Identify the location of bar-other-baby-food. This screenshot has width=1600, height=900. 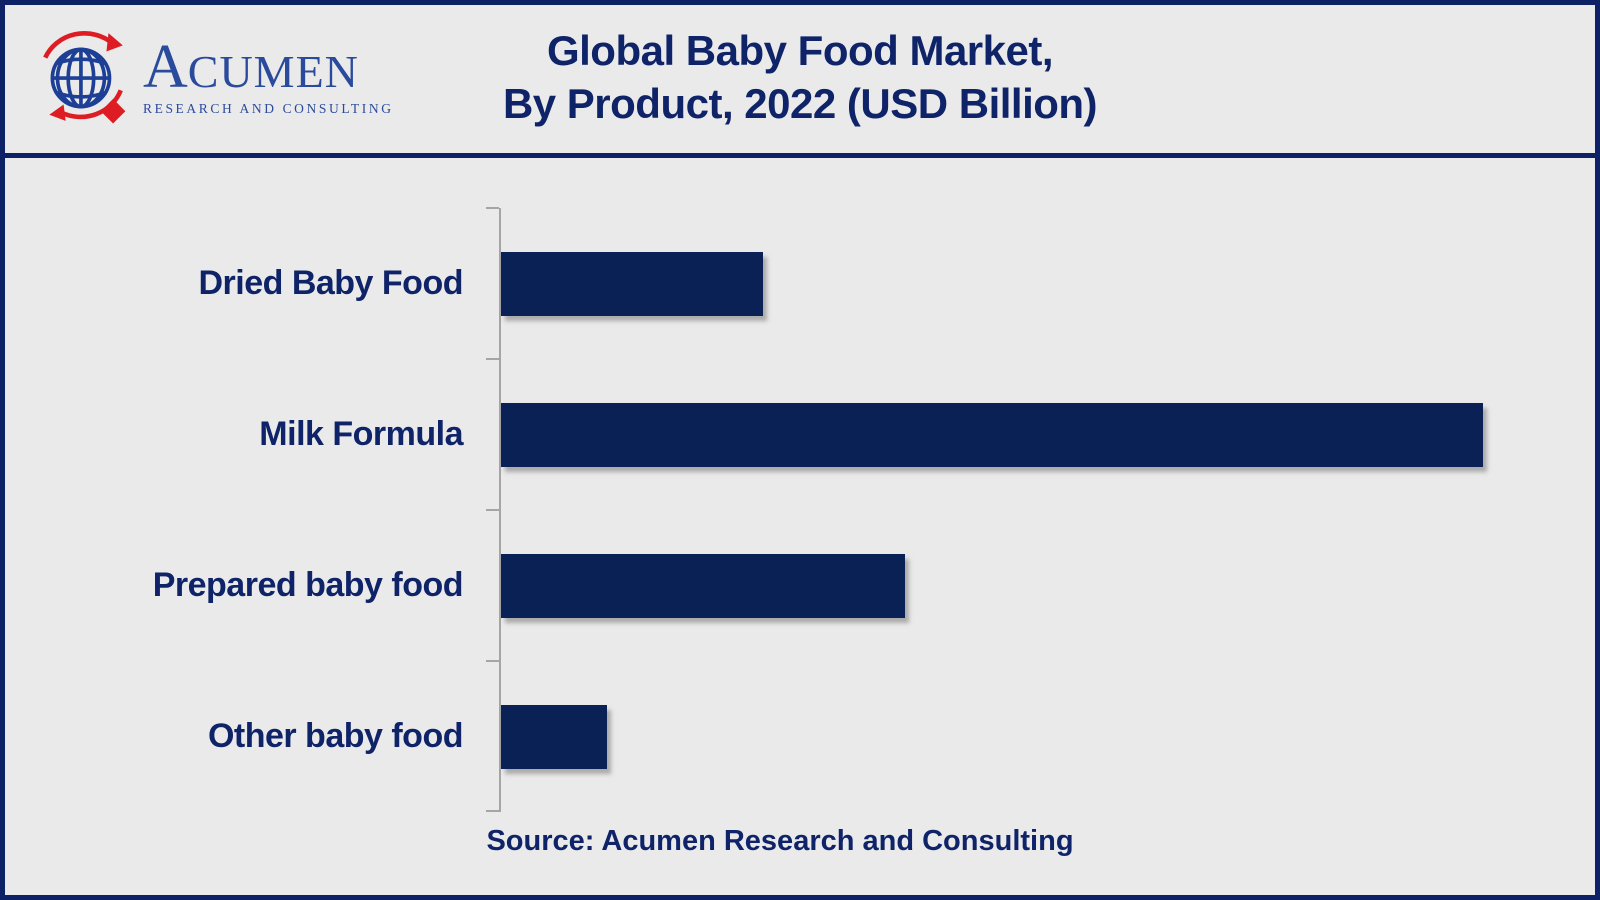
(554, 736).